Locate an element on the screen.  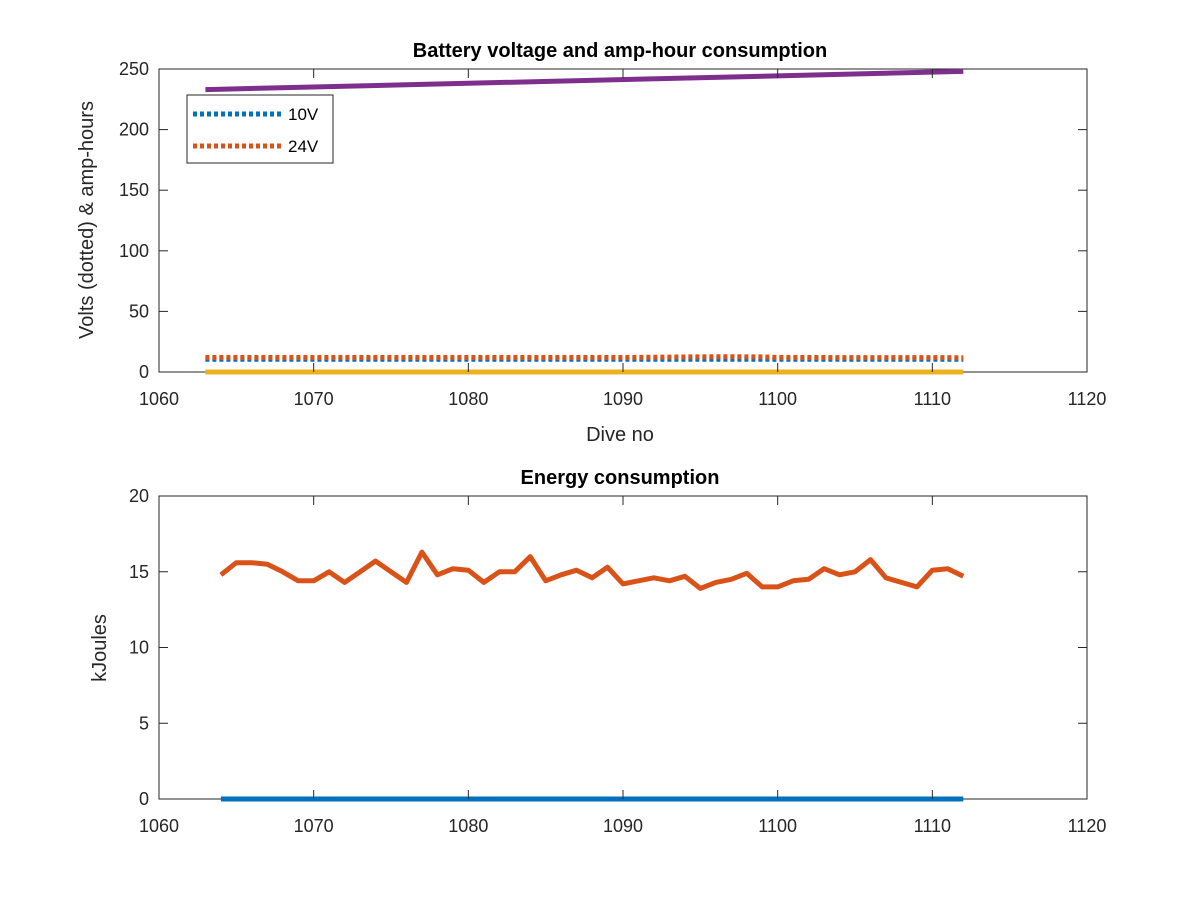
legend-label-24v: 24V is located at coordinates (303, 146).